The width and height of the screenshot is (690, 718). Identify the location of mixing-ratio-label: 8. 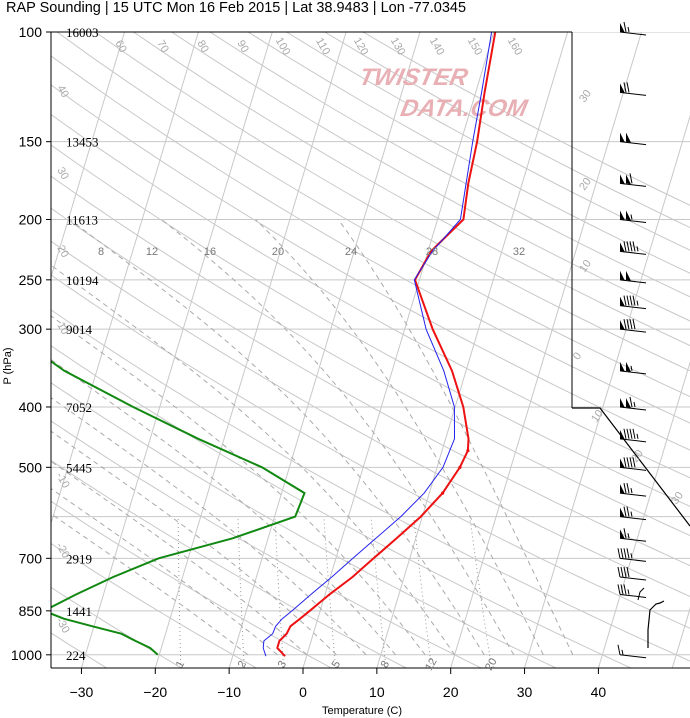
(385, 664).